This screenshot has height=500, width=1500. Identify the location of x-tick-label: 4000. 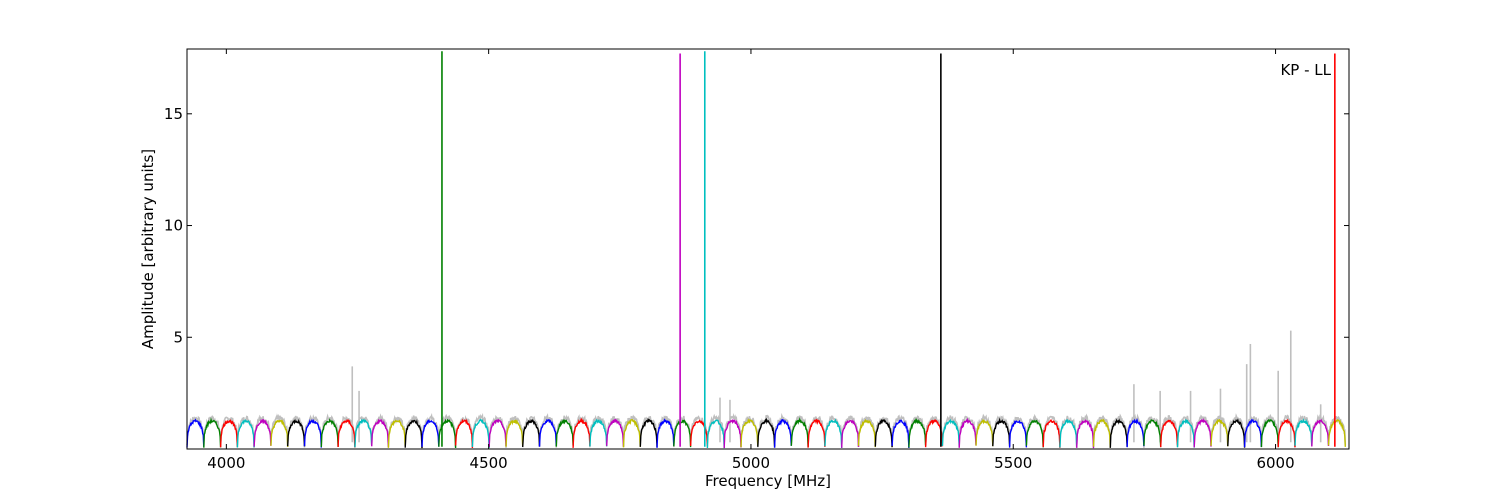
(226, 463).